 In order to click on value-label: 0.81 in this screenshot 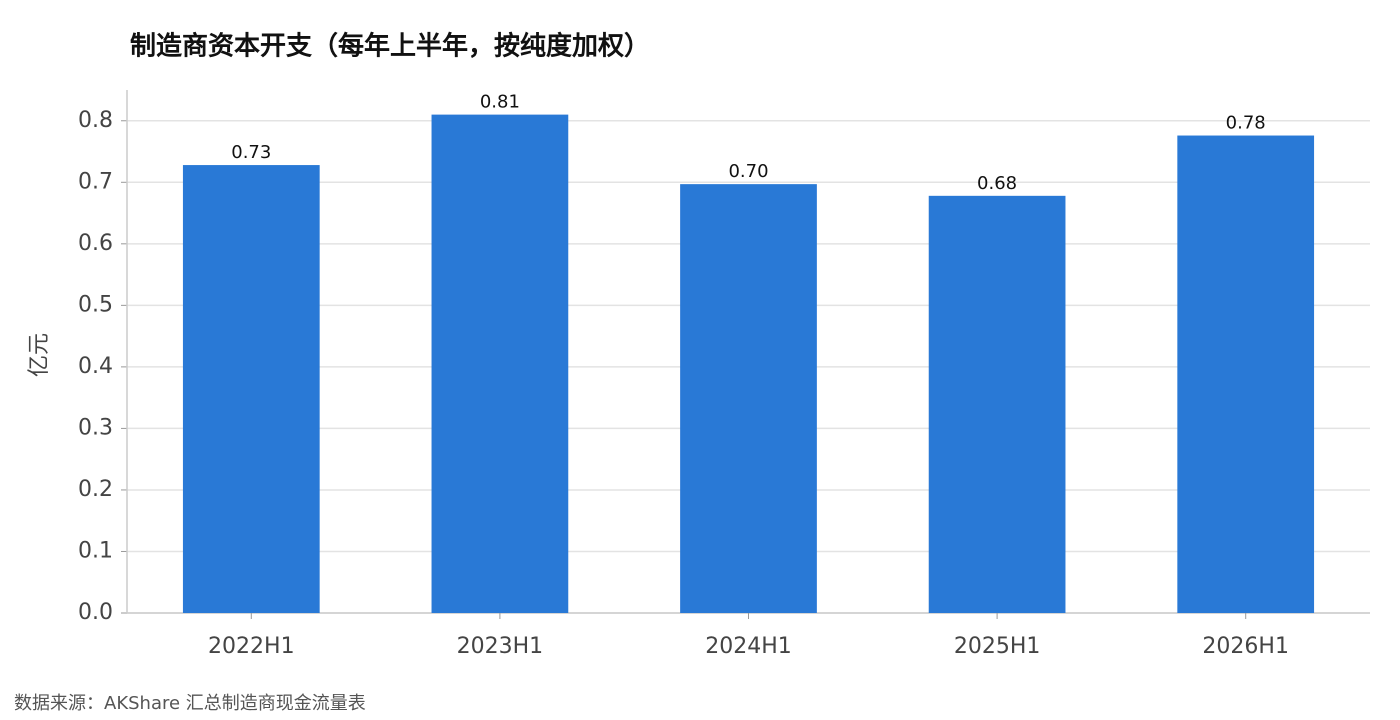, I will do `click(500, 102)`.